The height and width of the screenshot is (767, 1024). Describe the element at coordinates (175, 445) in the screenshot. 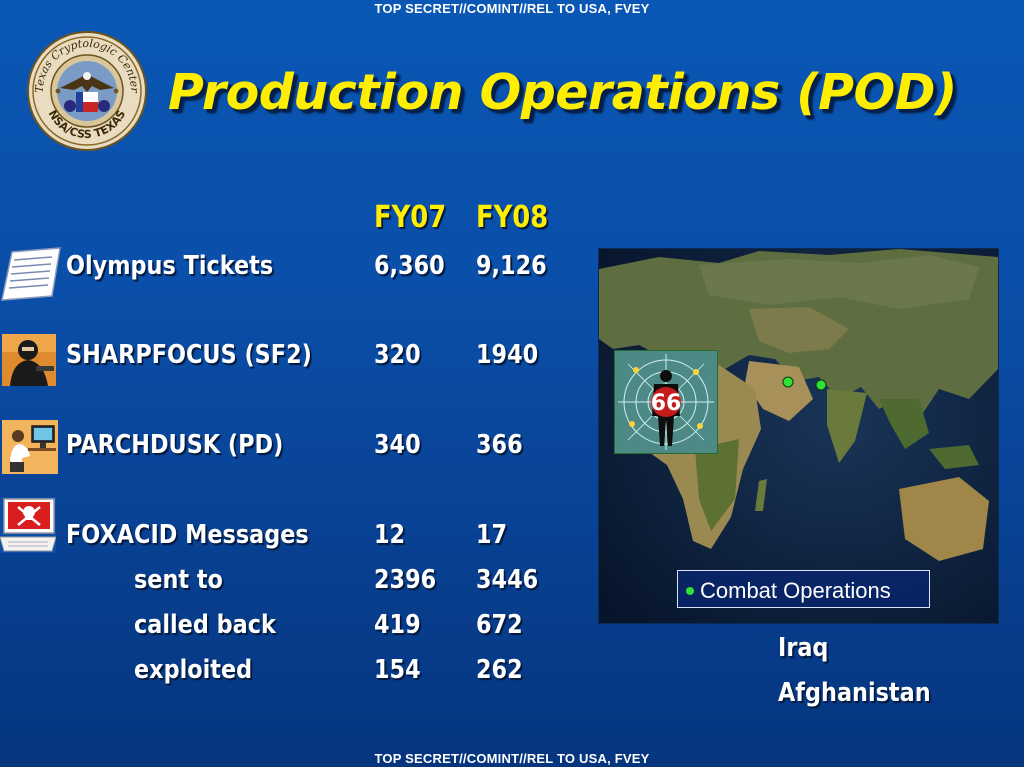

I see `row-label-parchdusk: PARCHDUSK (PD)` at that location.